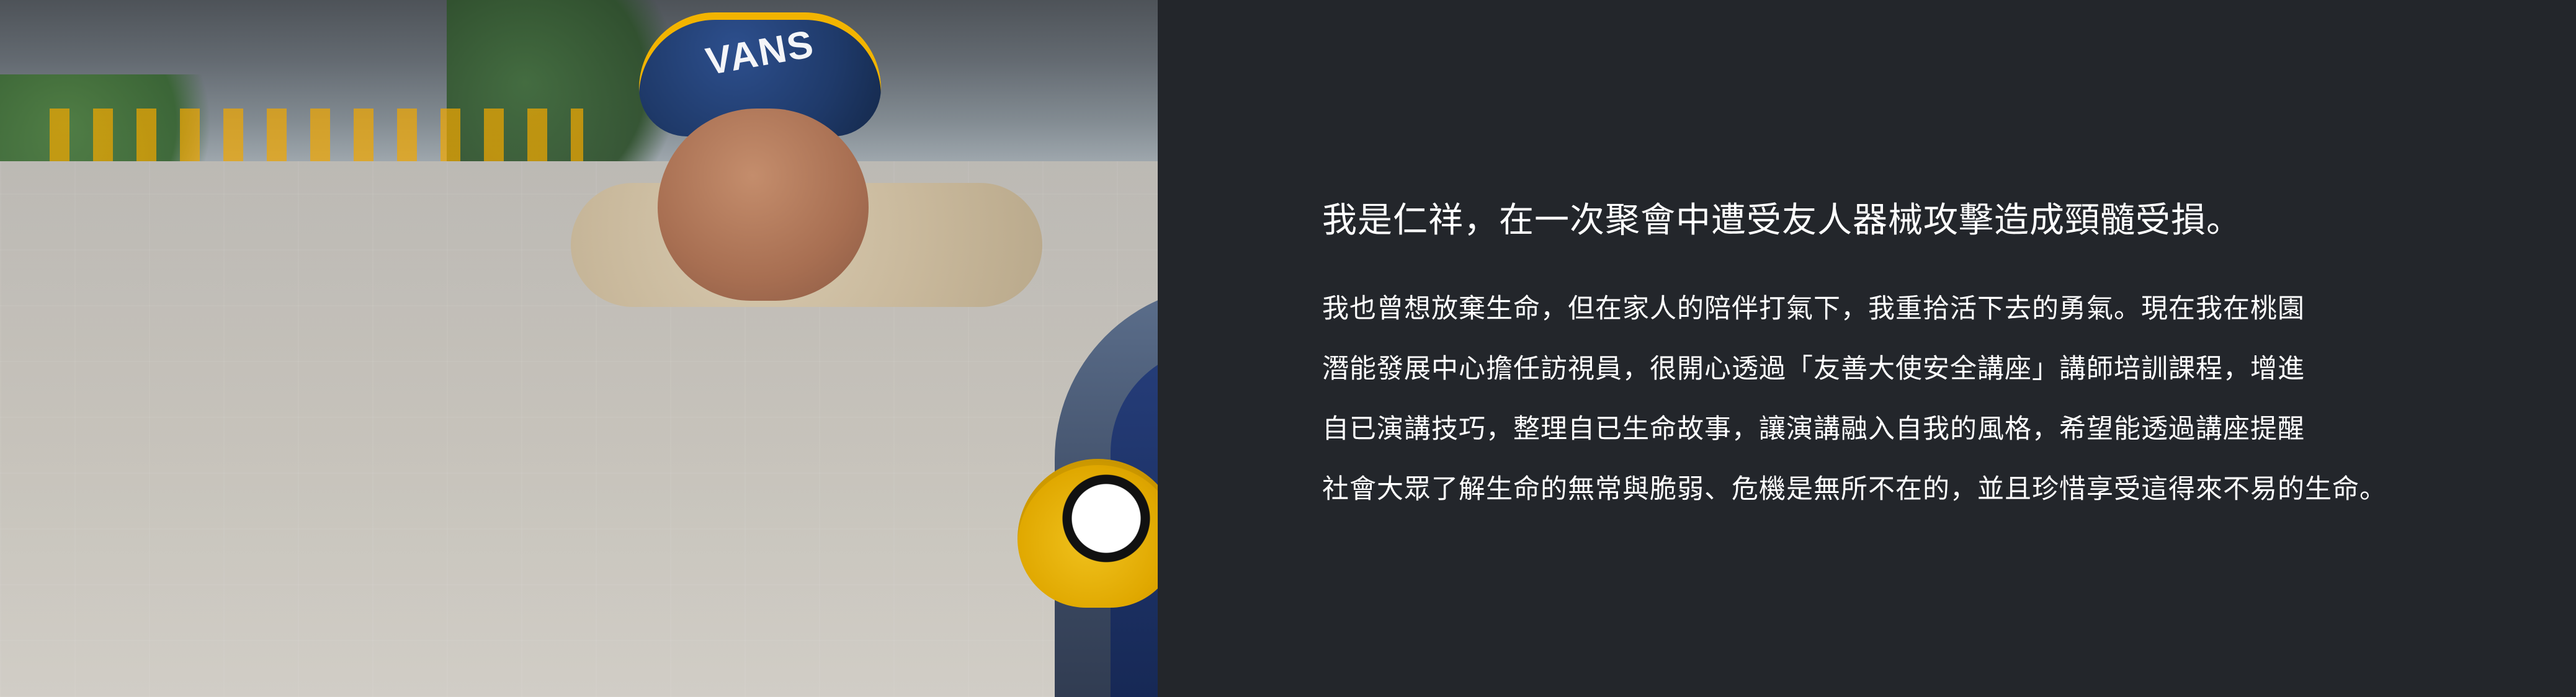  I want to click on paragraph-line: 自已演講技巧，整理自已生命故事，讓演講融入自我的風格，希望能透過講座提醒, so click(1813, 429).